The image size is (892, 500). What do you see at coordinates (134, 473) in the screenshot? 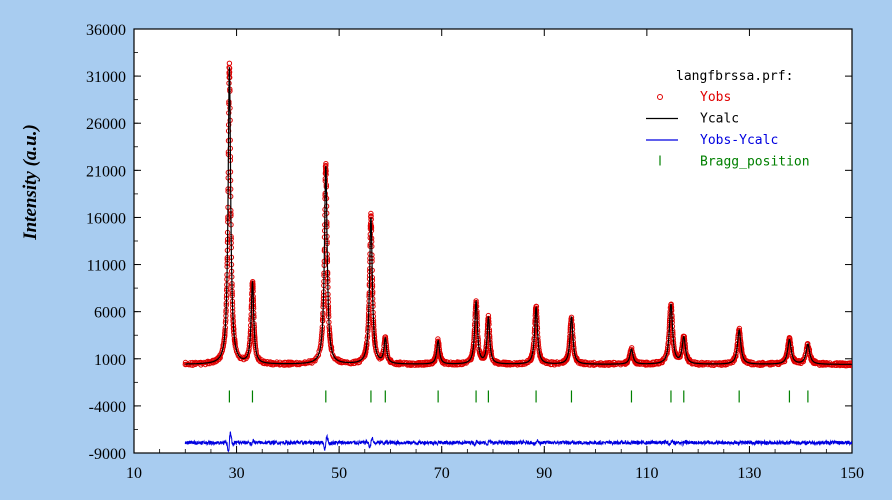
I see `x-tick-label: 10` at bounding box center [134, 473].